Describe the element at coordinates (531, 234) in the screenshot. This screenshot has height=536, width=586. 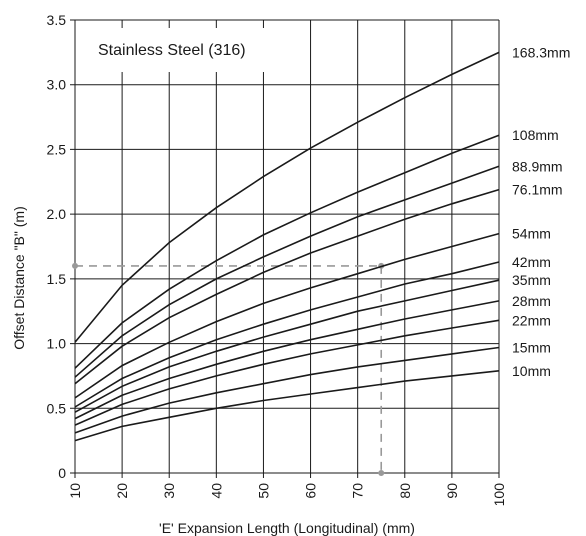
I see `series-label-54mm: 54mm` at that location.